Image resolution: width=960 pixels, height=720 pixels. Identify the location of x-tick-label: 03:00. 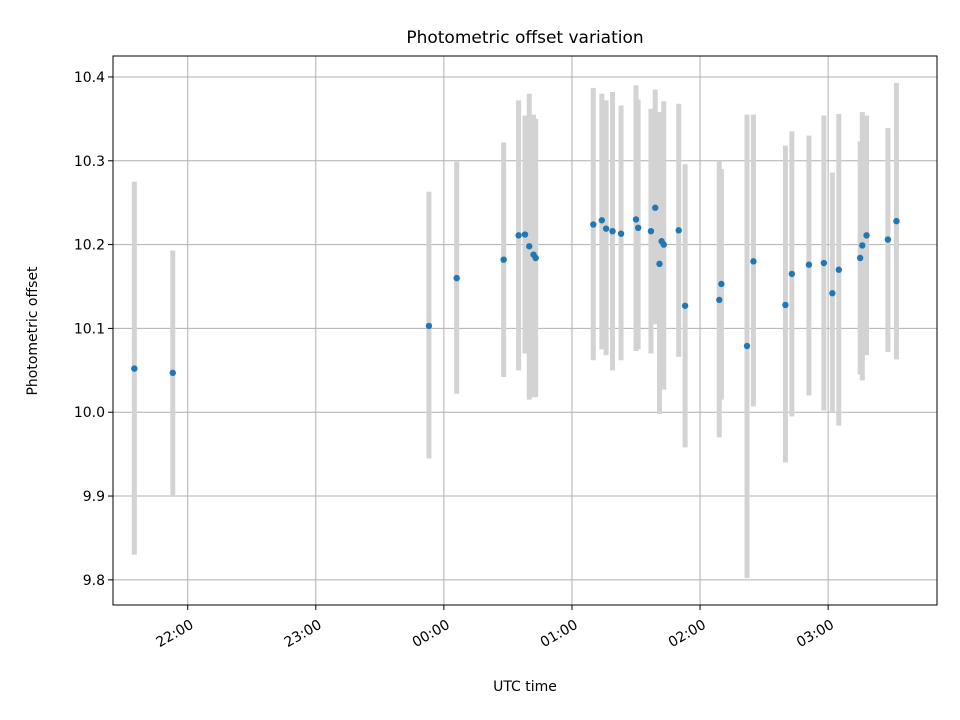
(815, 634).